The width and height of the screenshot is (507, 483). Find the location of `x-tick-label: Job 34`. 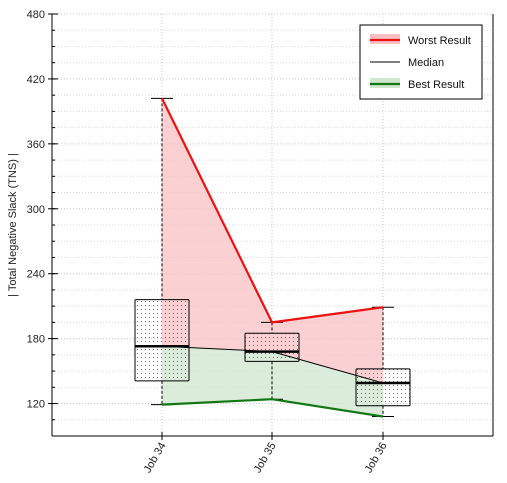

x-tick-label: Job 34 is located at coordinates (155, 458).